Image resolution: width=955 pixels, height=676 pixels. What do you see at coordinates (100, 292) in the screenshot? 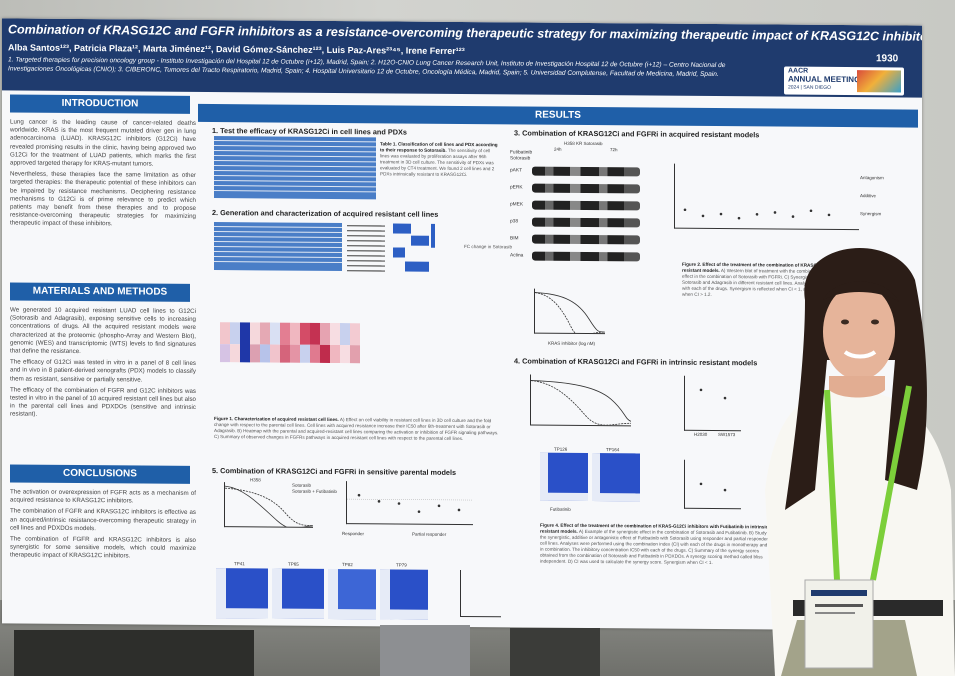
I see `section-materials: MATERIALS AND METHODS` at bounding box center [100, 292].